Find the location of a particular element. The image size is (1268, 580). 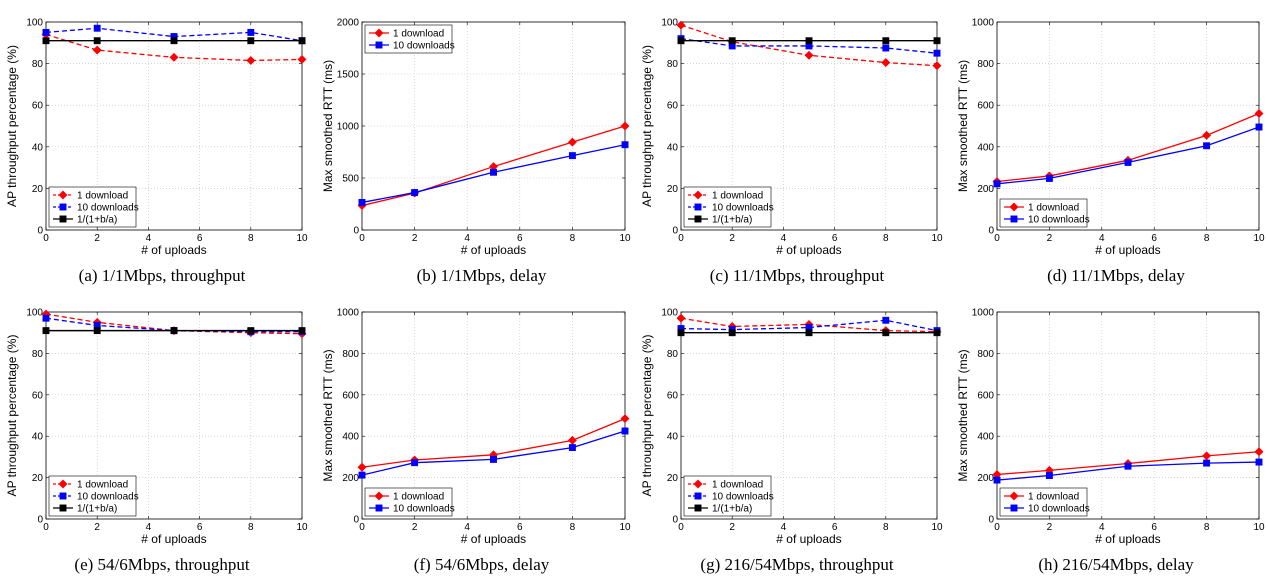

x-tick-label: 6 is located at coordinates (200, 238).